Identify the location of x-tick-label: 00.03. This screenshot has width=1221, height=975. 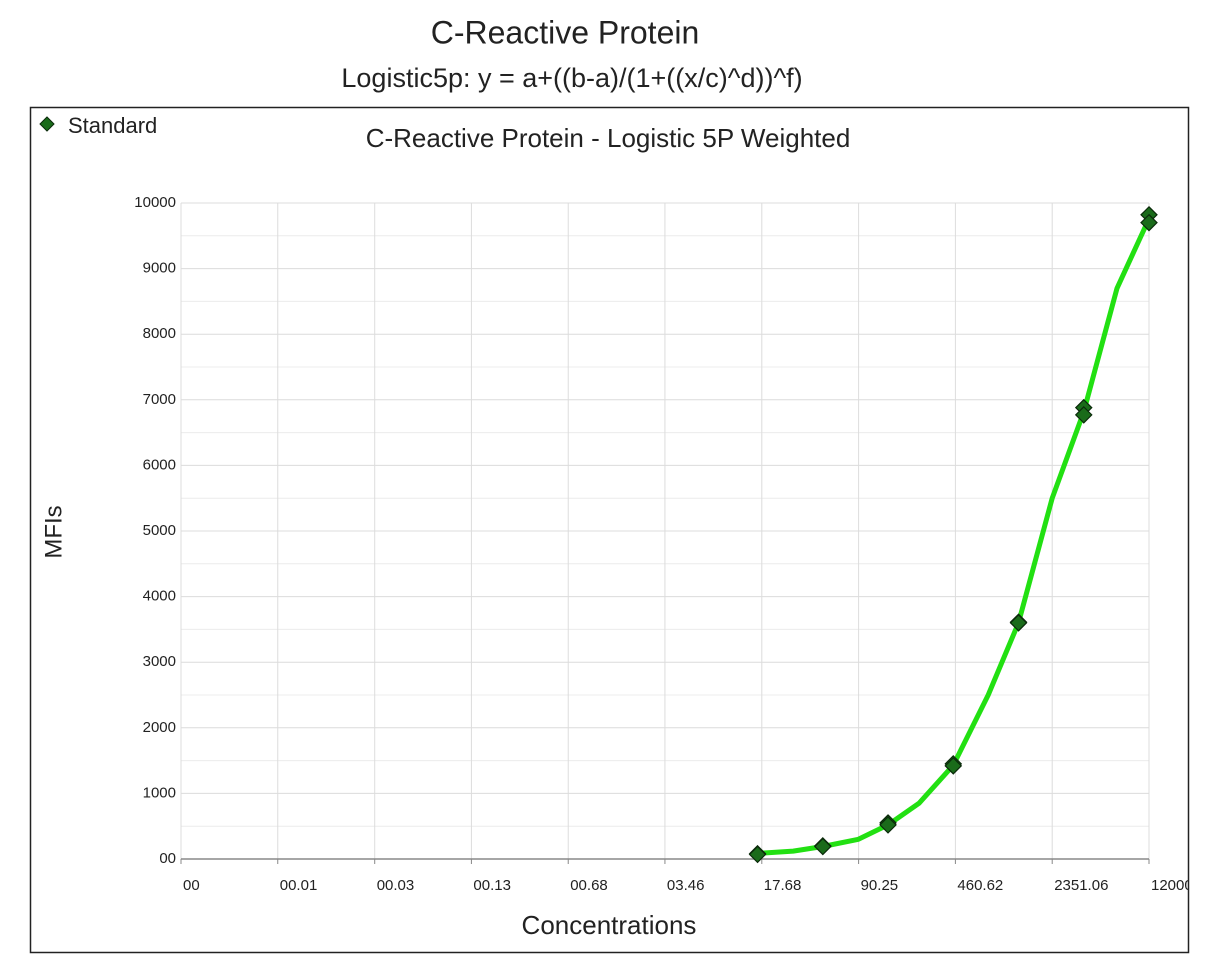
(396, 885).